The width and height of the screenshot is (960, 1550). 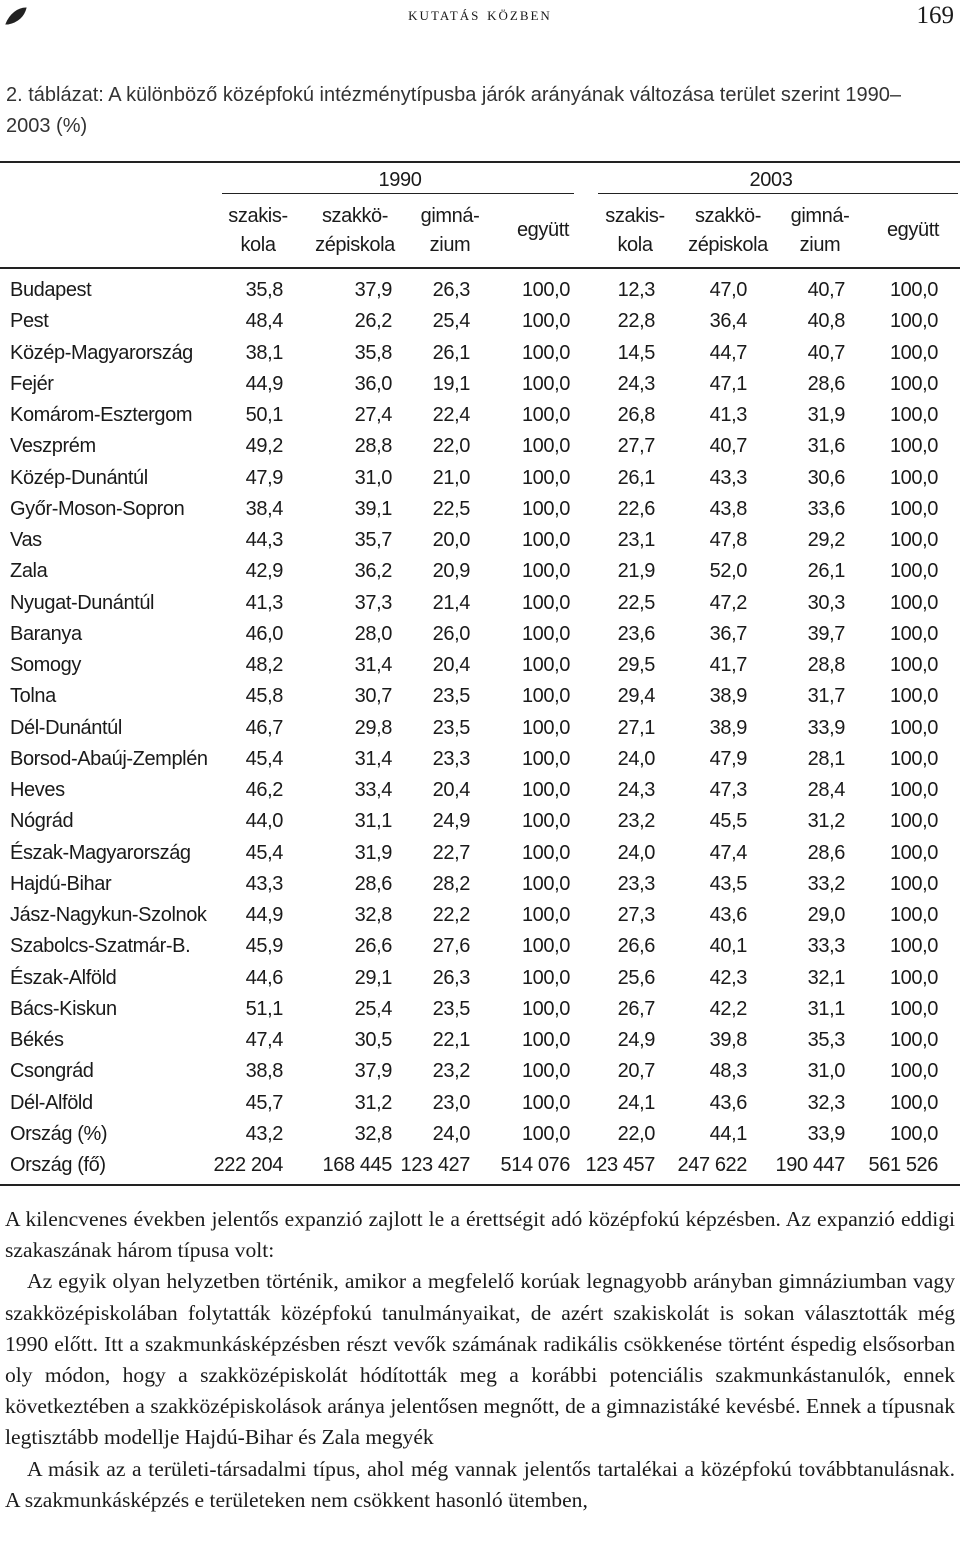 I want to click on cell: 32,3, so click(x=826, y=1102).